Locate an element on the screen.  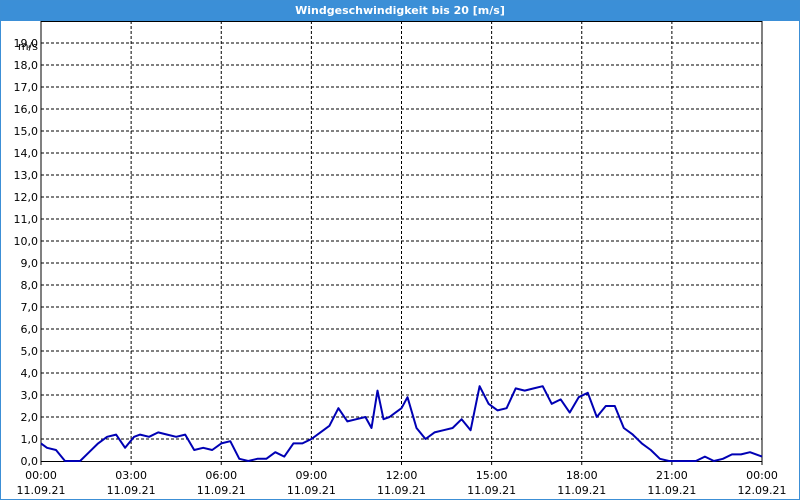
y-tick-label: 16,0 is located at coordinates (26, 109).